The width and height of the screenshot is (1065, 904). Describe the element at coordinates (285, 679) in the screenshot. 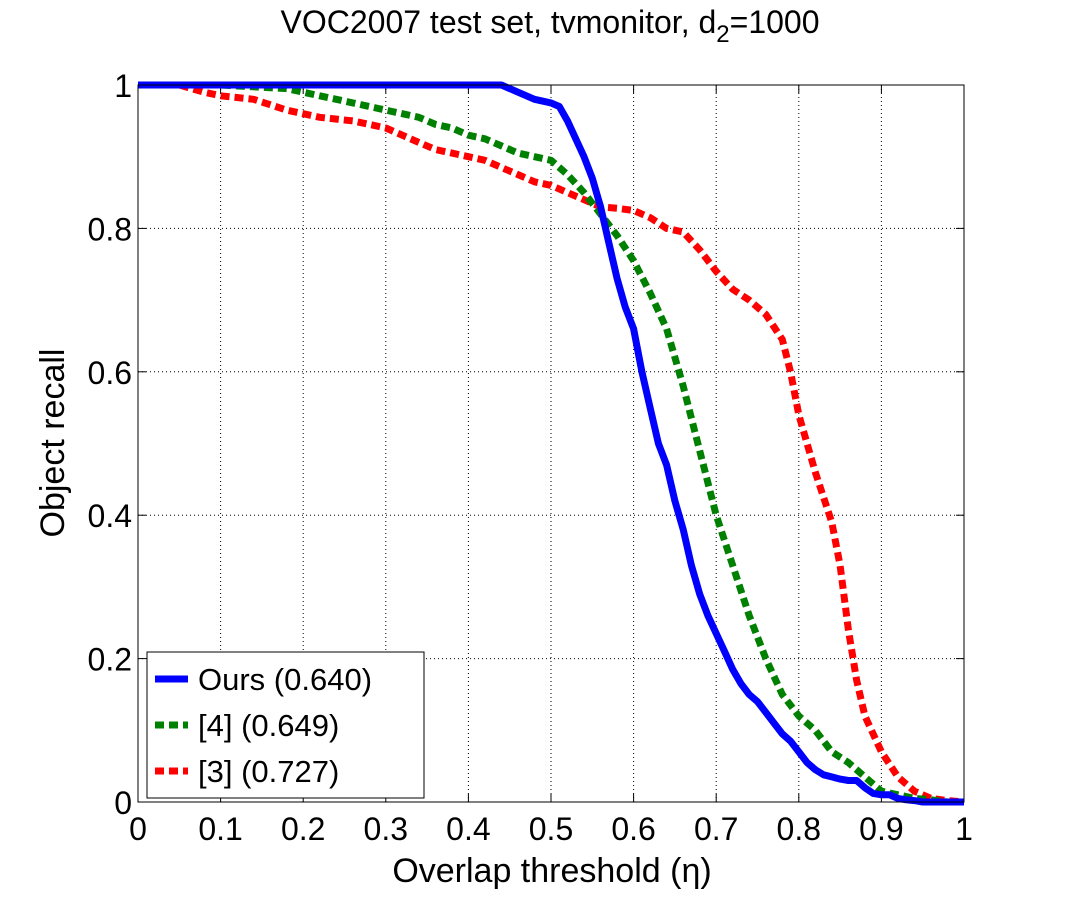

I see `legend-label-ours: Ours (0.640)` at that location.